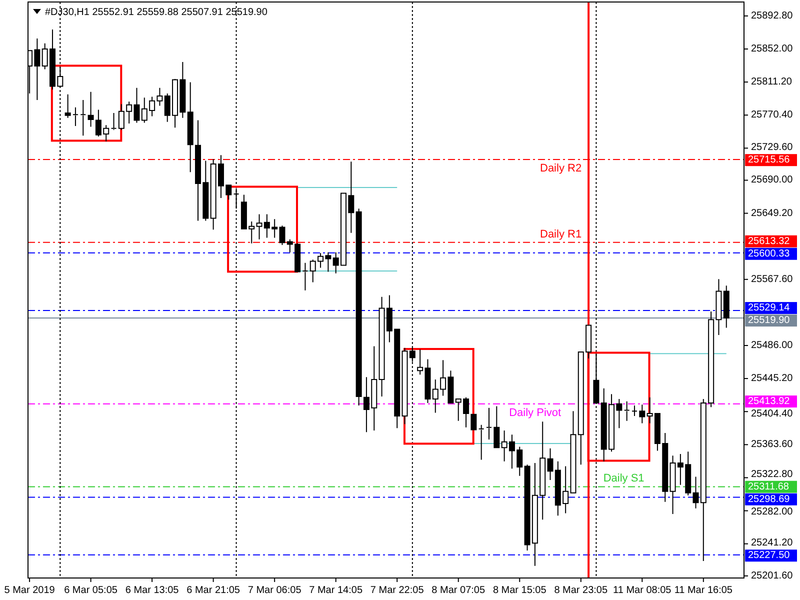 The image size is (800, 600). What do you see at coordinates (152, 590) in the screenshot?
I see `x-tick-label: 6 Mar 13:05` at bounding box center [152, 590].